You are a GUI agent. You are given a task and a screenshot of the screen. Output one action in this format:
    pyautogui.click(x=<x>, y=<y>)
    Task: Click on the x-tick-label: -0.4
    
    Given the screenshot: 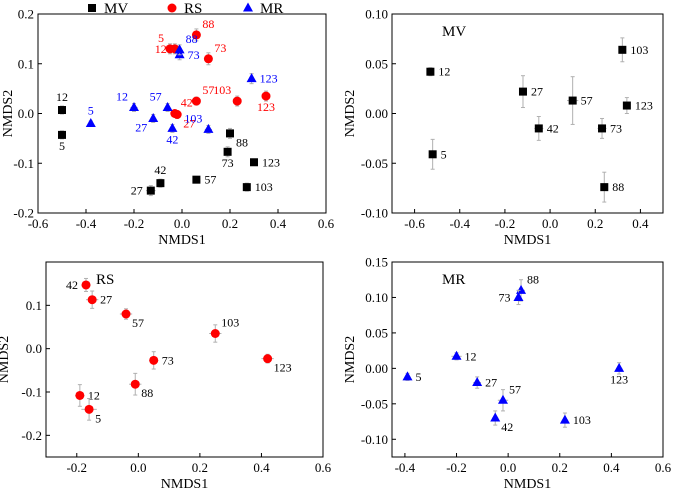 What is the action you would take?
    pyautogui.click(x=459, y=223)
    